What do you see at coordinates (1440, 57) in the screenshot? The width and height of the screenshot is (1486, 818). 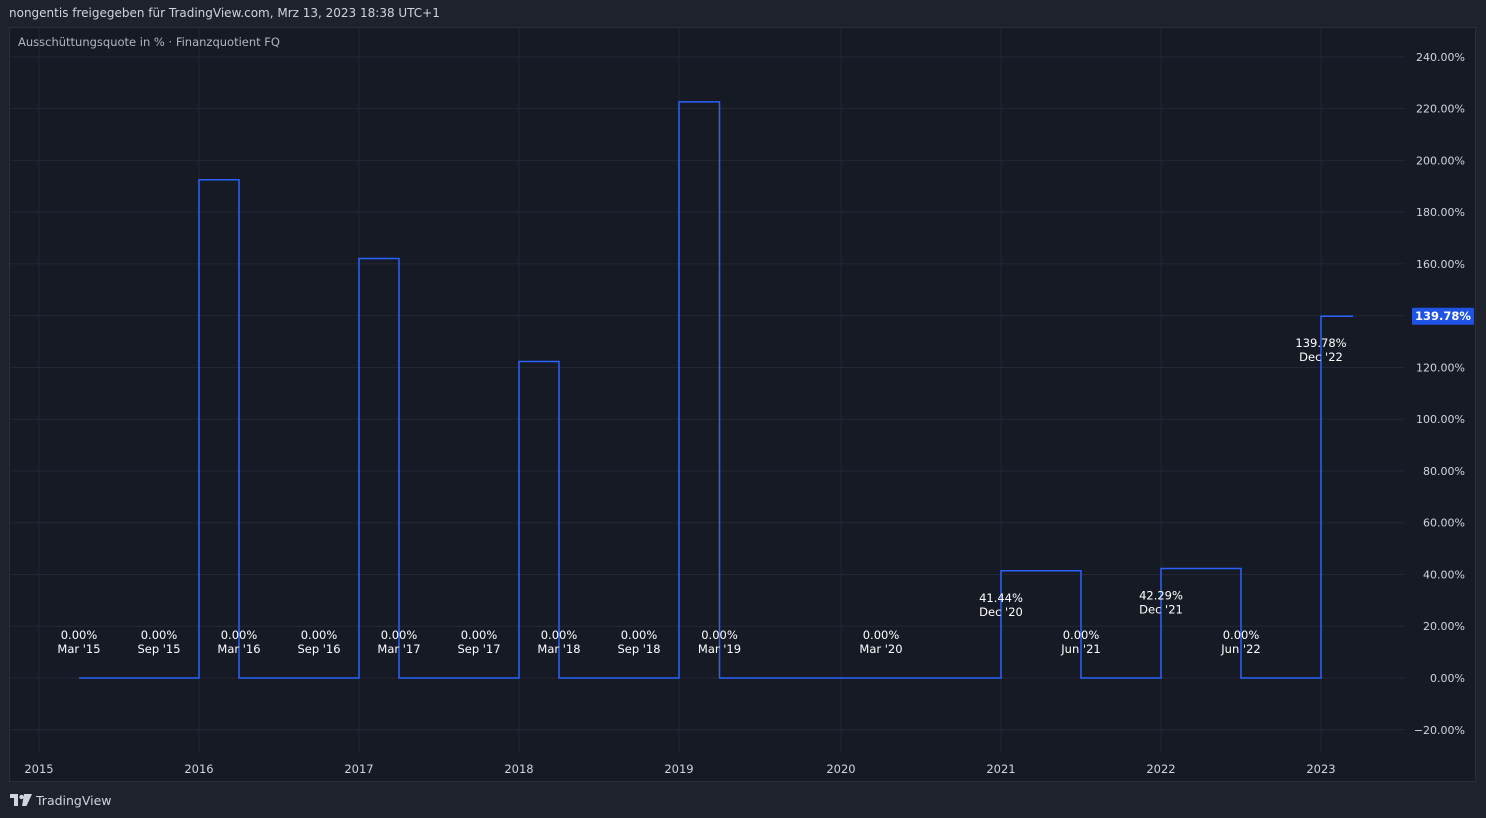 I see `y-tick-label: 240.00%` at bounding box center [1440, 57].